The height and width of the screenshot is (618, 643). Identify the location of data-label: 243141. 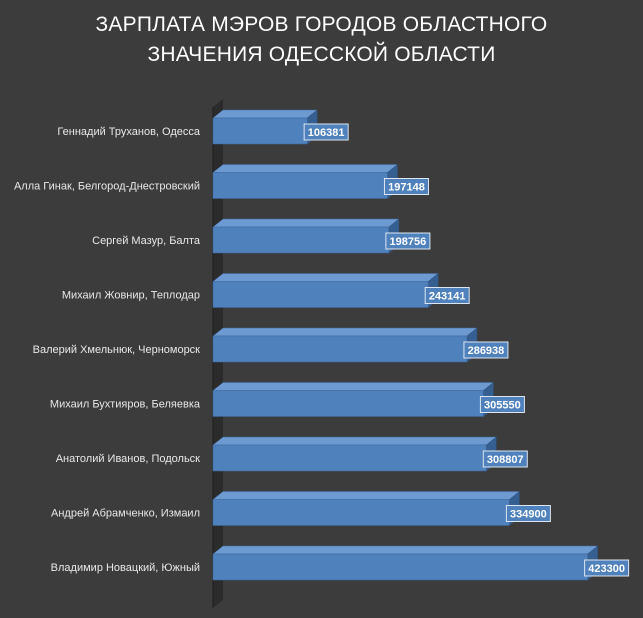
(447, 297).